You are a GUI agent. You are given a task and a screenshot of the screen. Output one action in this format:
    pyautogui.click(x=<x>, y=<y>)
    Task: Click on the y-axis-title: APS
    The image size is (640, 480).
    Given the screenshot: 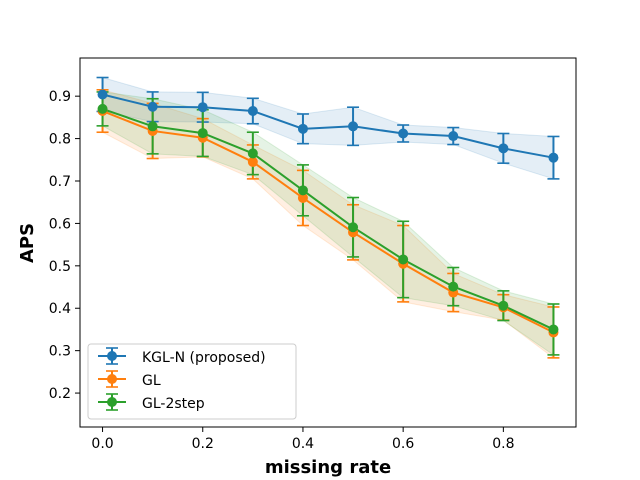 What is the action you would take?
    pyautogui.click(x=27, y=243)
    